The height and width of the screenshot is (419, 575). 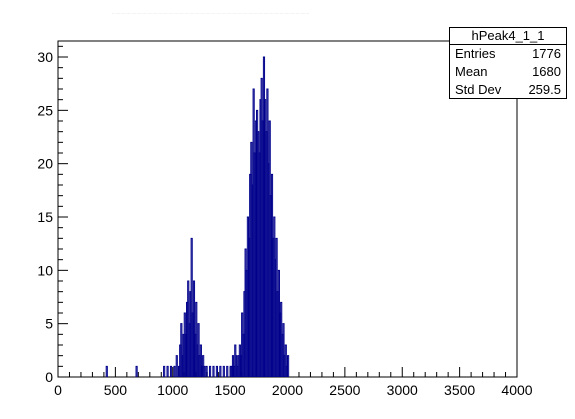 What do you see at coordinates (49, 324) in the screenshot?
I see `y-tick-label: 5` at bounding box center [49, 324].